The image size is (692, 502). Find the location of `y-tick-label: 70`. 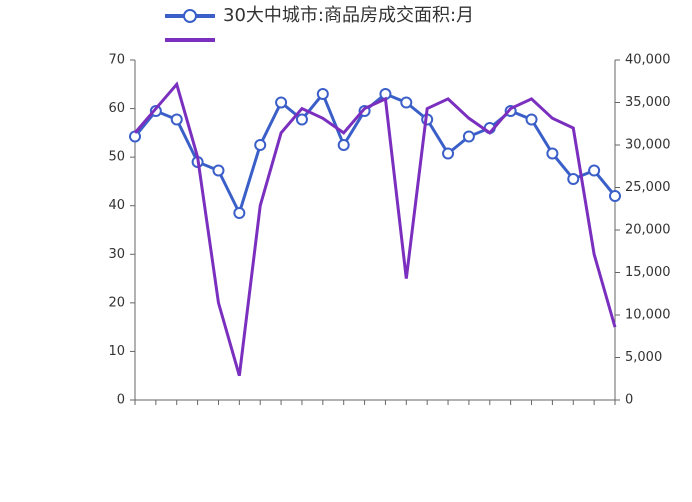

y-tick-label: 70 is located at coordinates (116, 60).